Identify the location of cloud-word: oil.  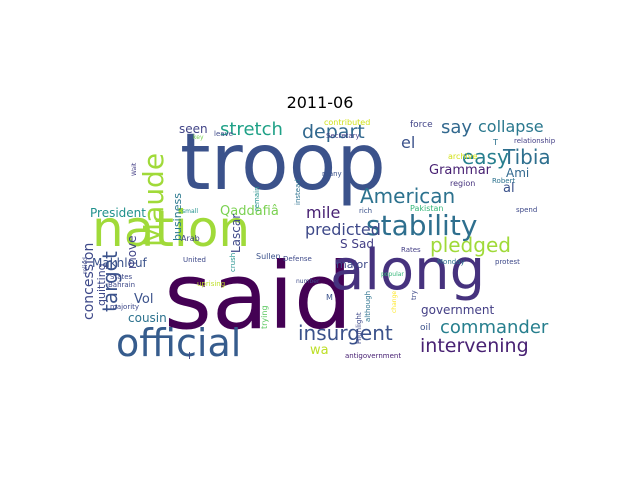
(425, 328).